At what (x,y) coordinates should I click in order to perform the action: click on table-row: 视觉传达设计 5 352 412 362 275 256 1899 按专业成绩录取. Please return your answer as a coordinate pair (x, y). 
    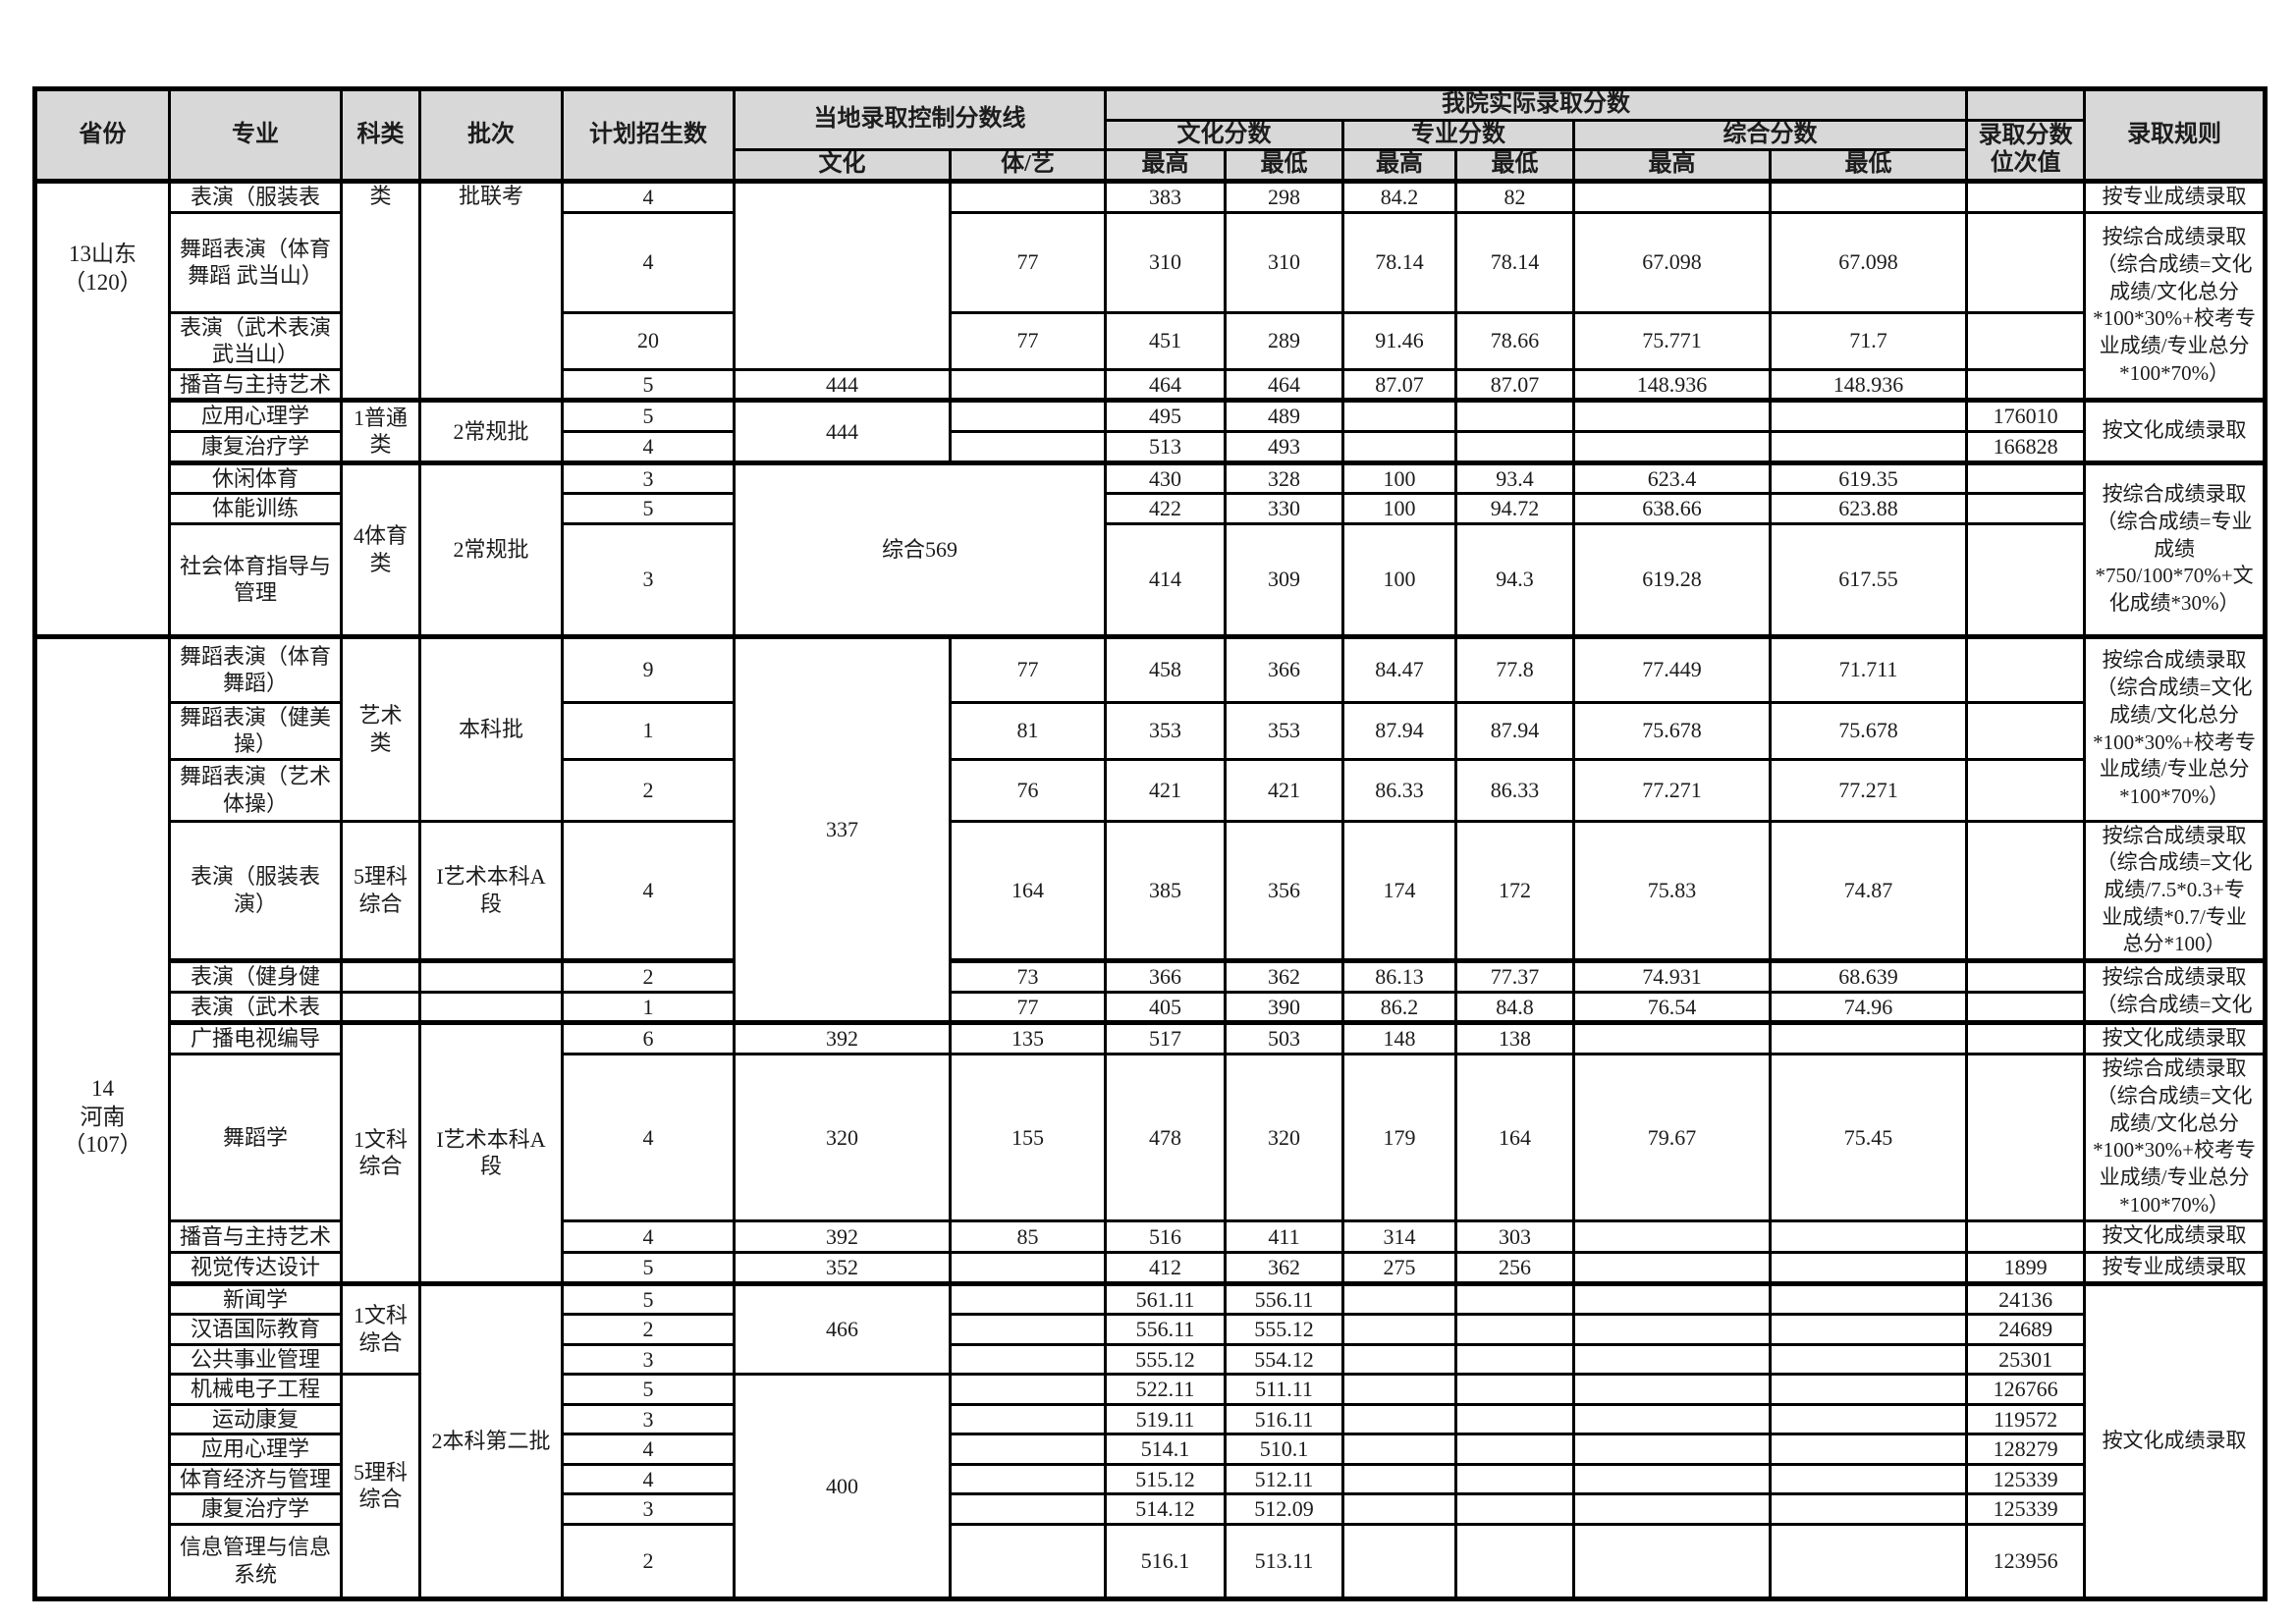
    Looking at the image, I should click on (1151, 1267).